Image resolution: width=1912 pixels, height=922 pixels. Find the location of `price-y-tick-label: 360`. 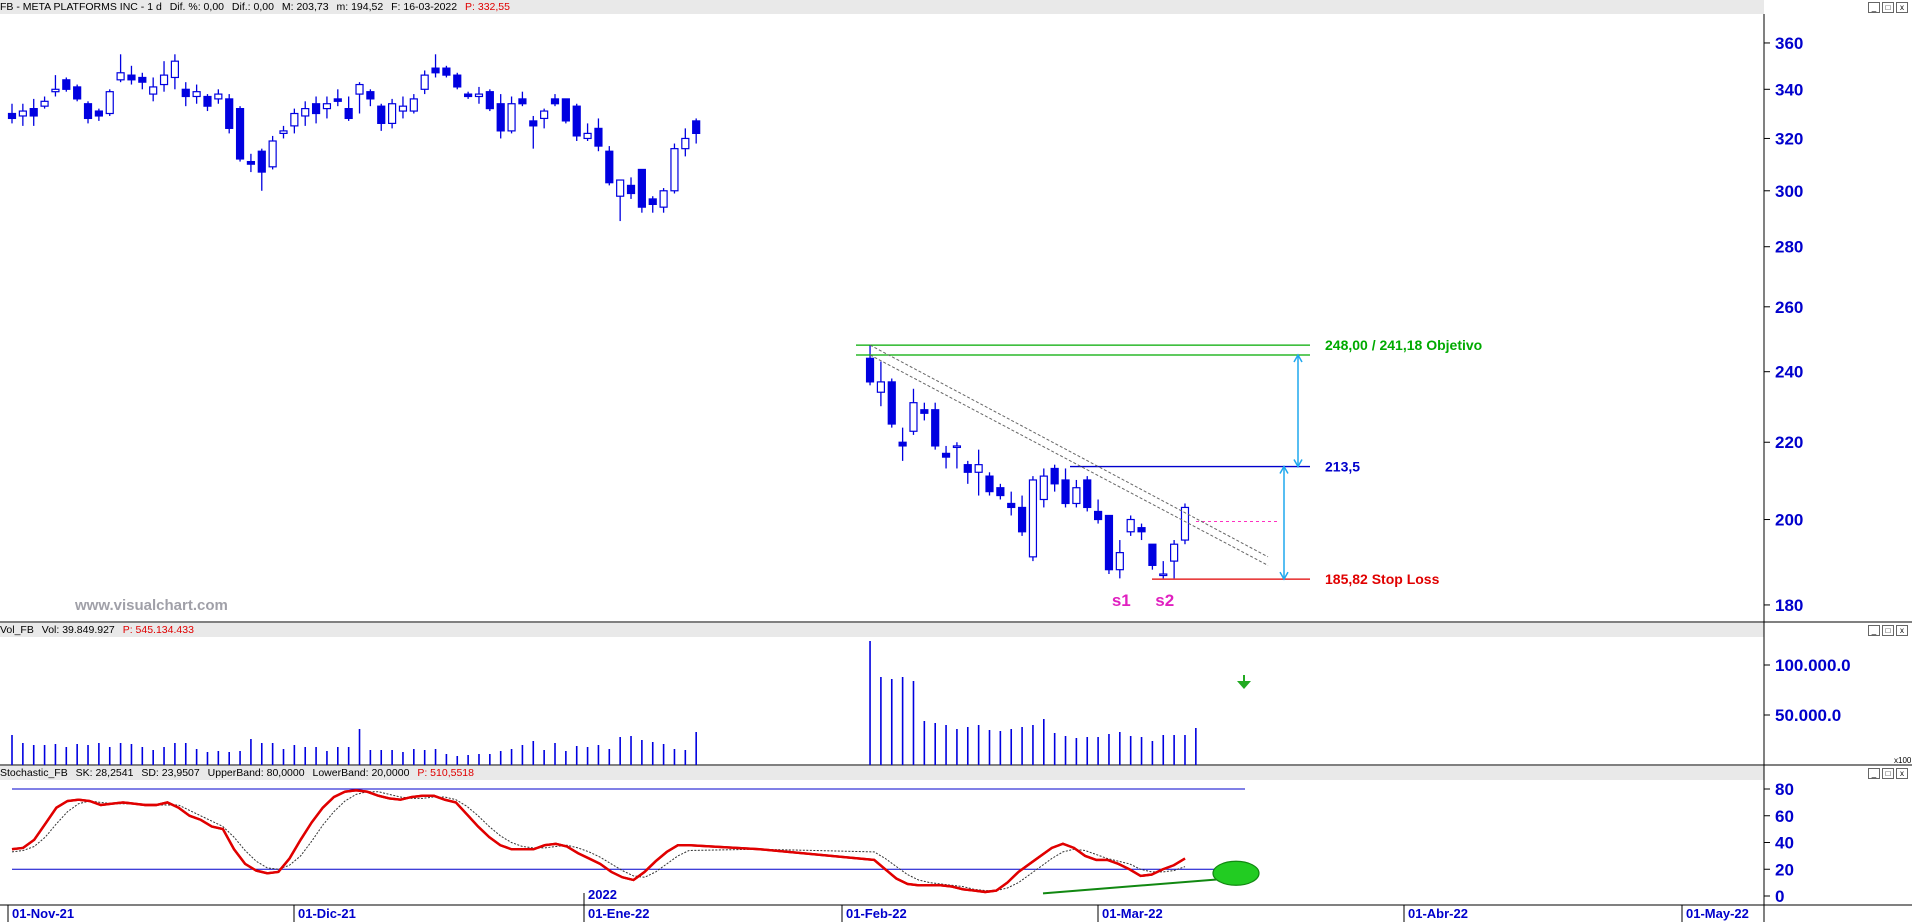

price-y-tick-label: 360 is located at coordinates (1789, 43).